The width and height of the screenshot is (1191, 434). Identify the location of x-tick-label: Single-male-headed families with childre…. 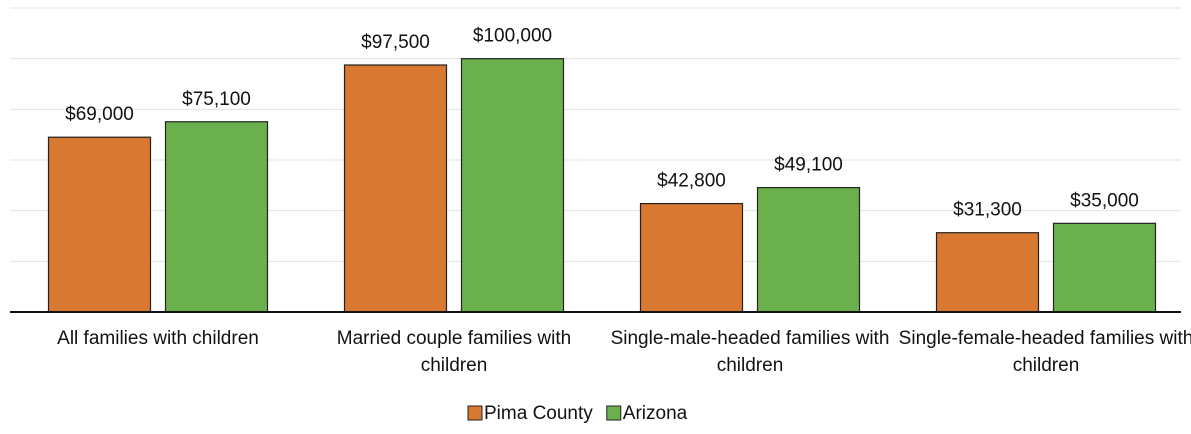
(750, 352).